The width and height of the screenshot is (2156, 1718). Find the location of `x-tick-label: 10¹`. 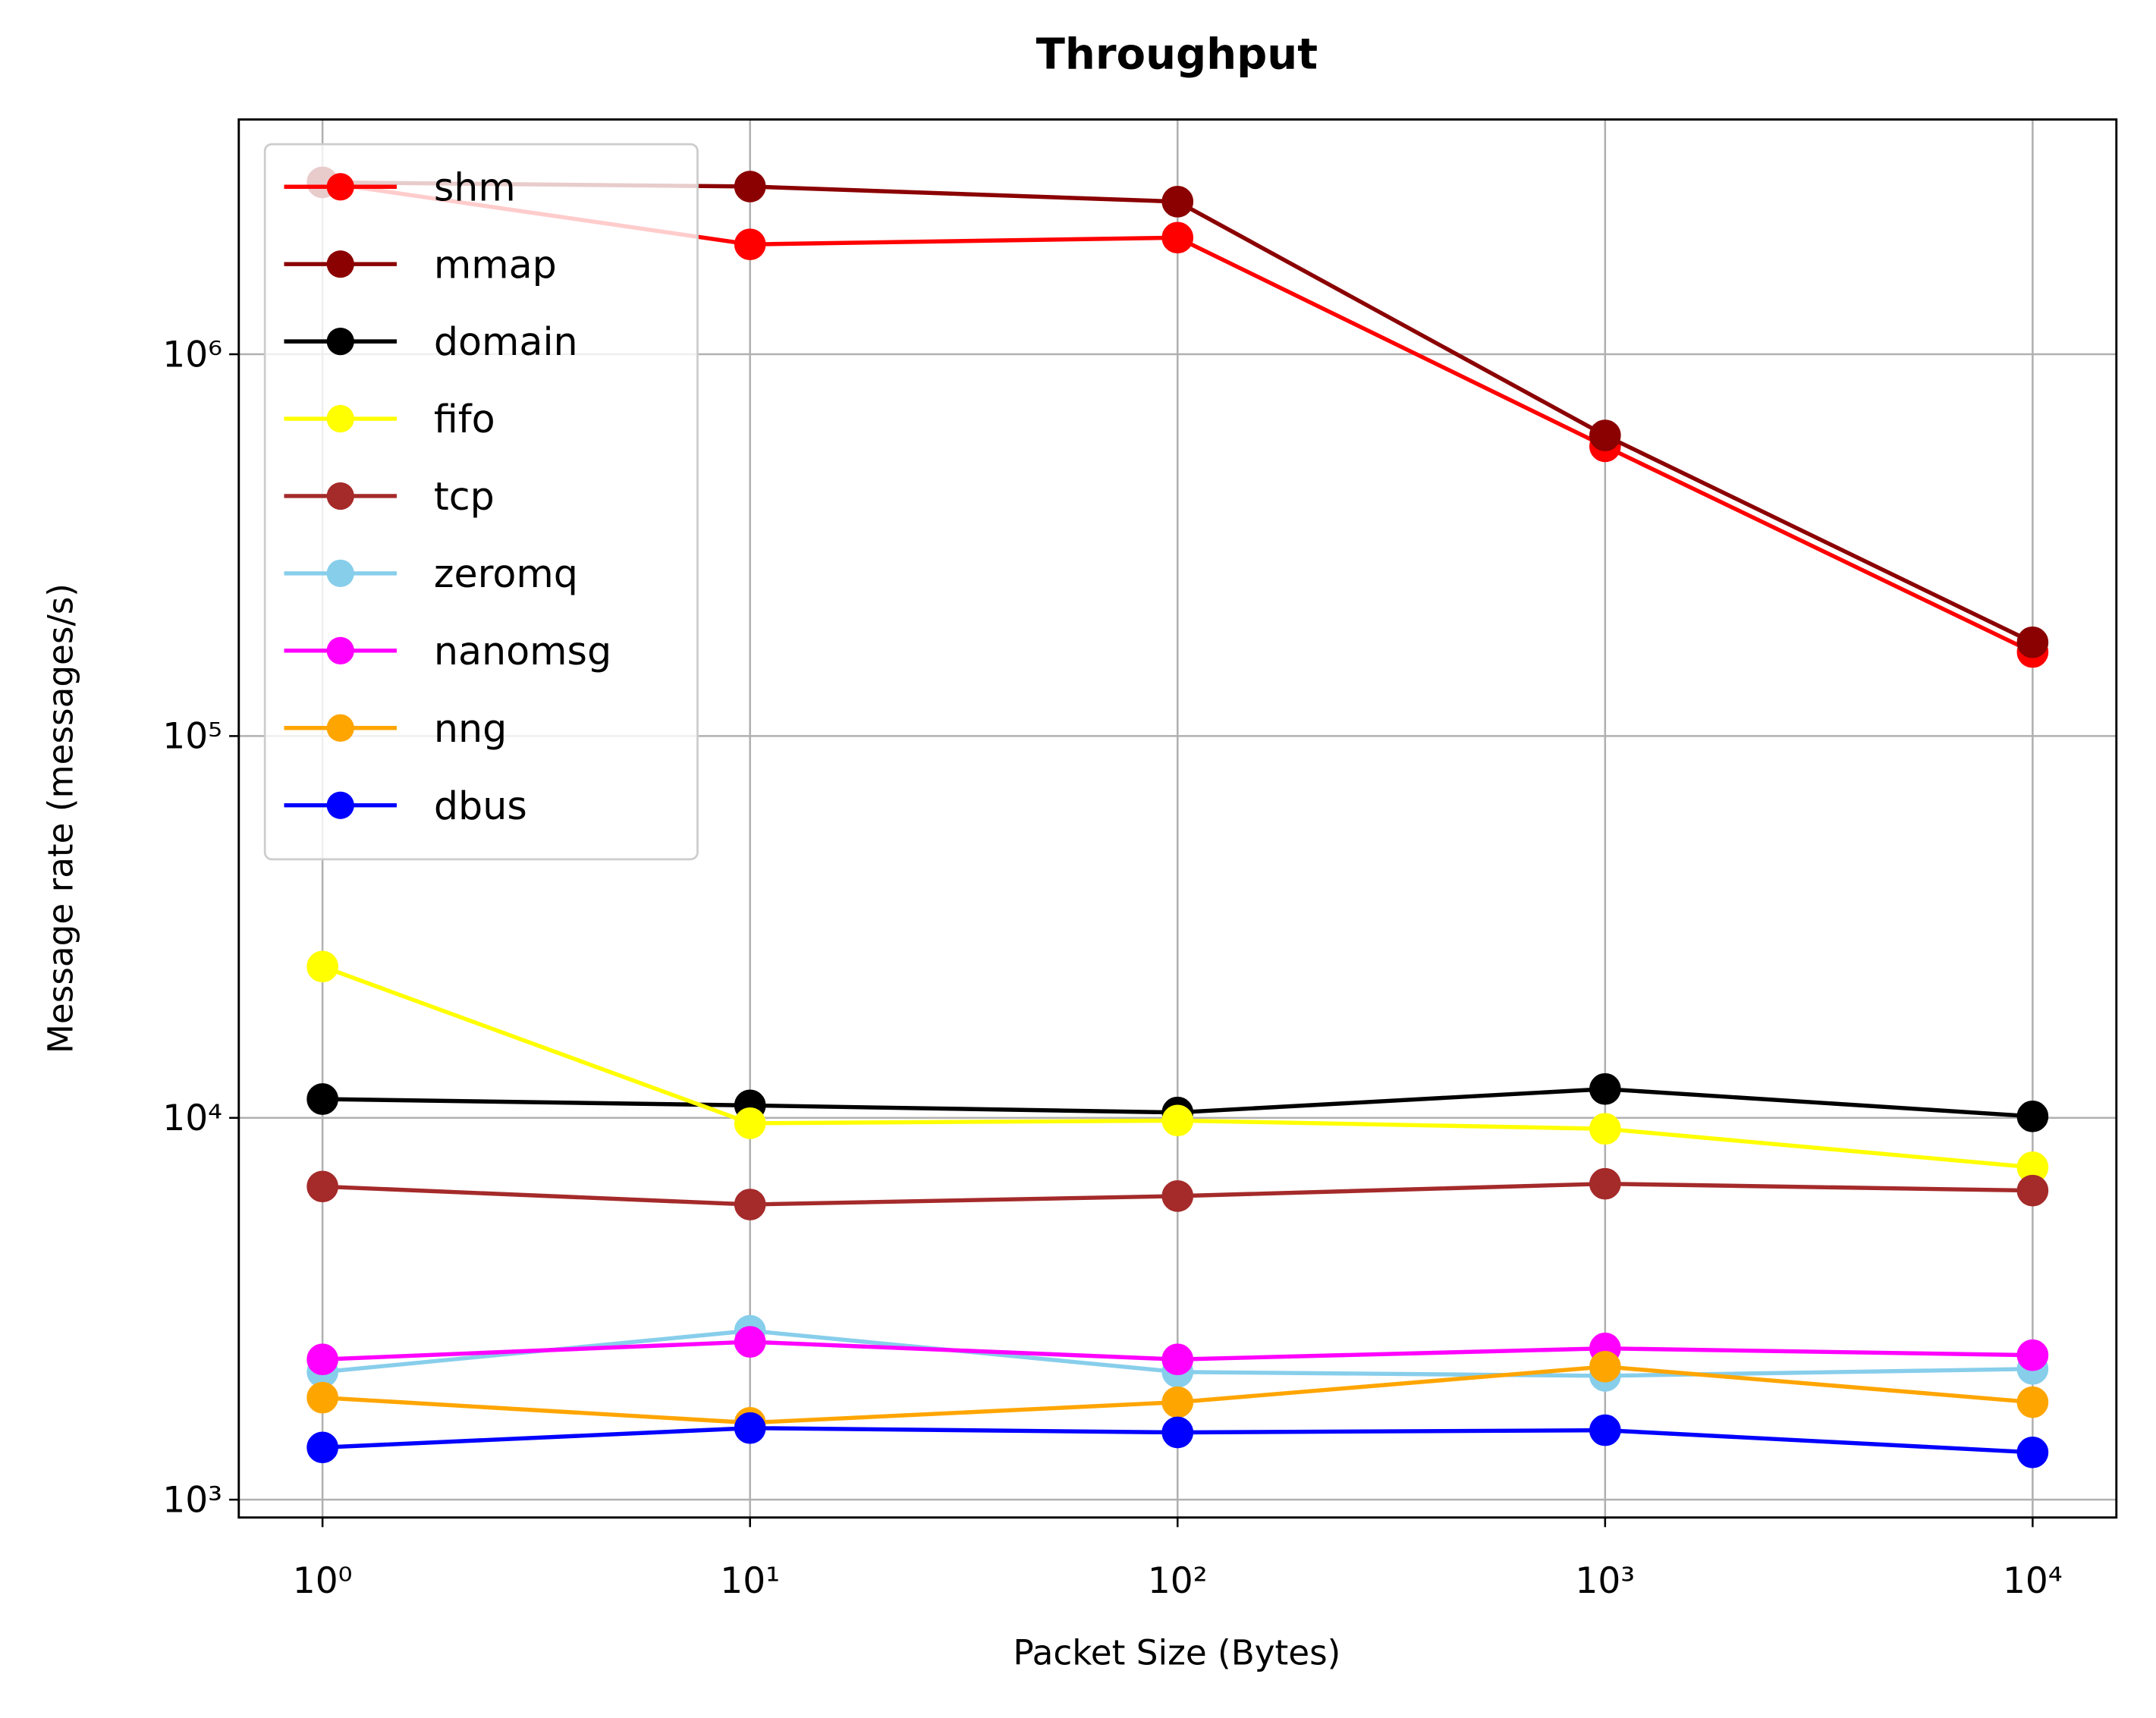

x-tick-label: 10¹ is located at coordinates (750, 1581).